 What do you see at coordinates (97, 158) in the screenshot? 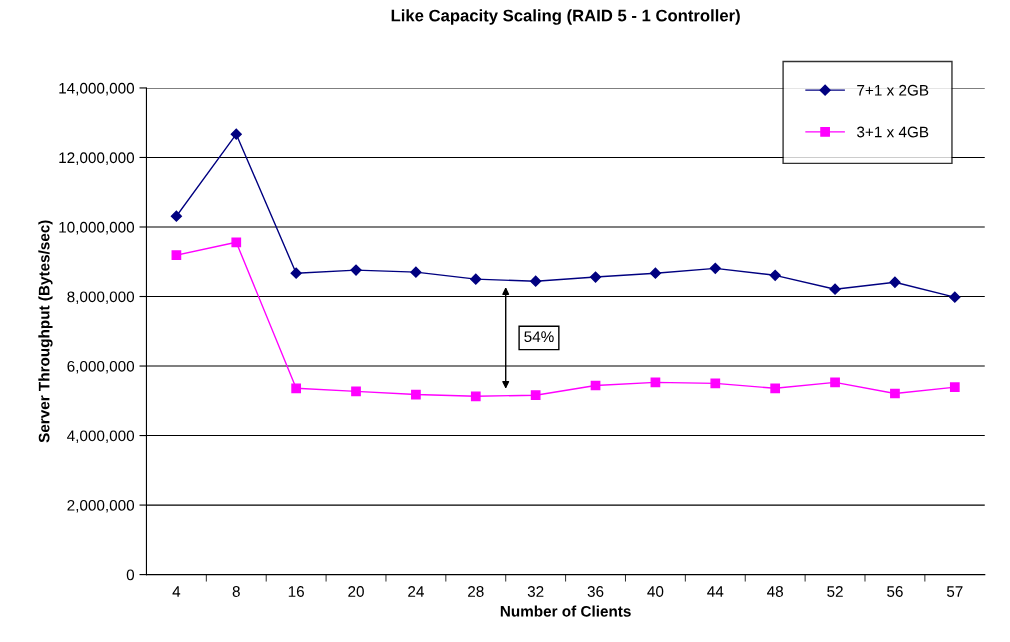
I see `y-tick-label: 12,000,000` at bounding box center [97, 158].